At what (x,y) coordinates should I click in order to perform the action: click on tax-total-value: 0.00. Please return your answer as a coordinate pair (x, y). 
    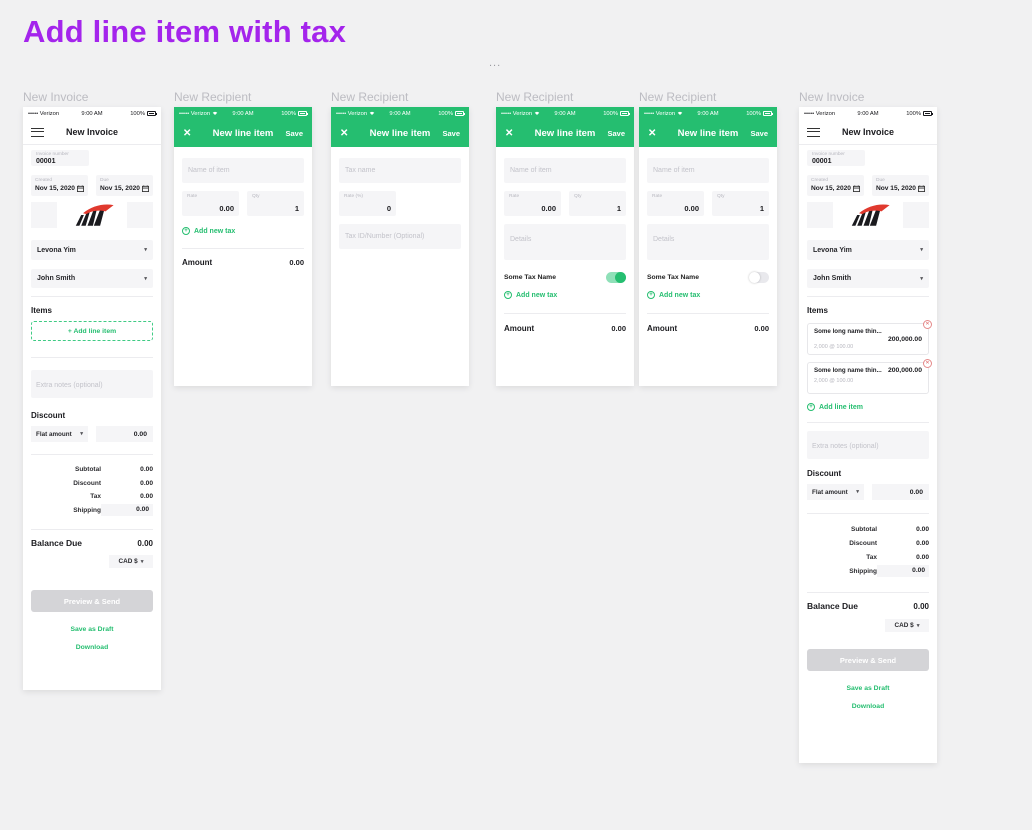
    Looking at the image, I should click on (922, 557).